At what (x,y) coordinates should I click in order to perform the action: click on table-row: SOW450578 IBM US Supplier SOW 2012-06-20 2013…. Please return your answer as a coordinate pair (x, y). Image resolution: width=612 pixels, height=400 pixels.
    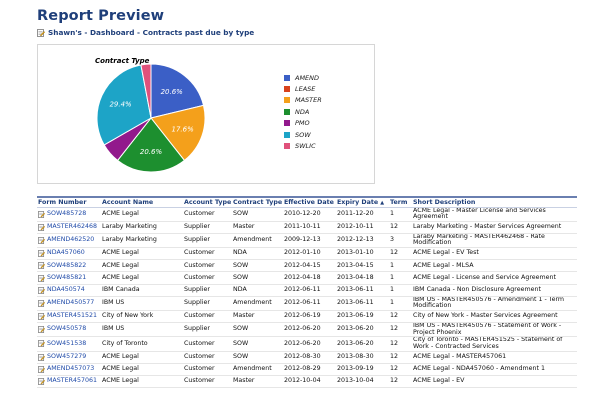
    Looking at the image, I should click on (307, 330).